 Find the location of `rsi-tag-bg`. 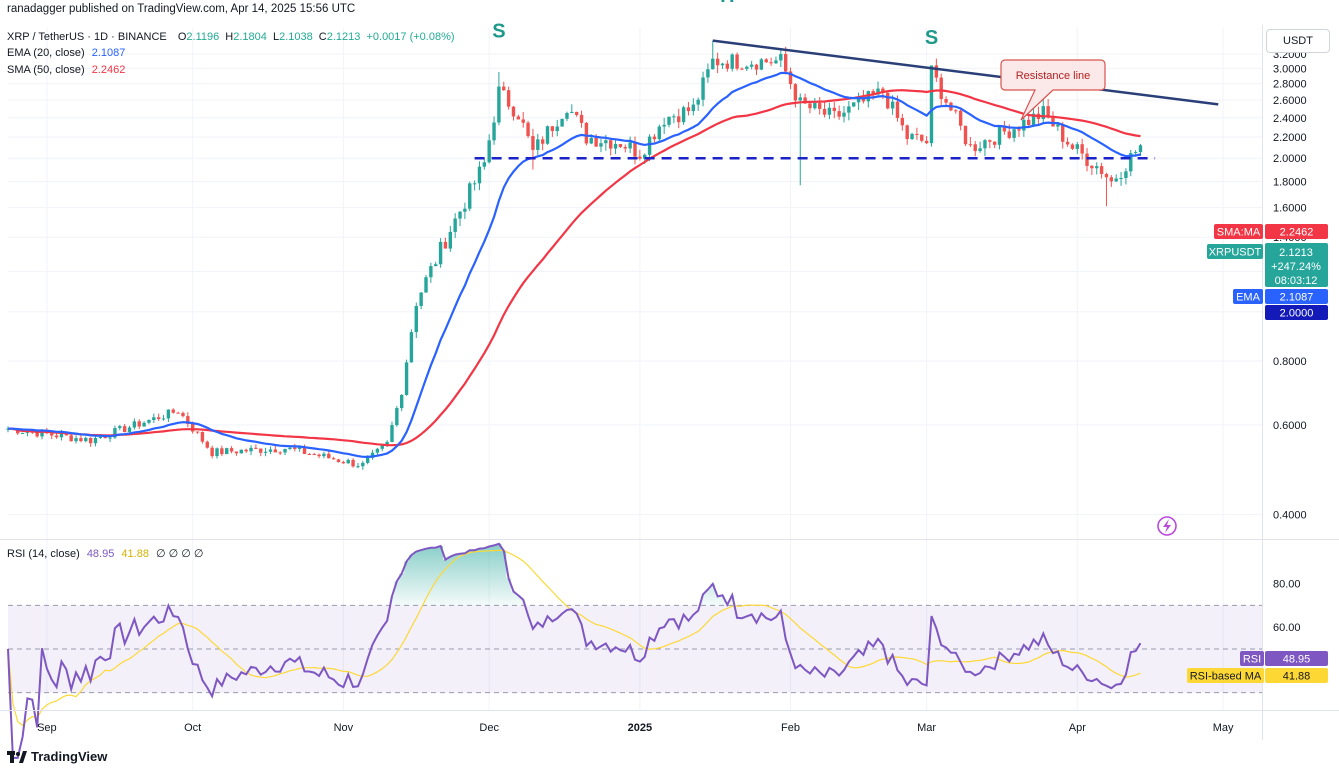

rsi-tag-bg is located at coordinates (1252, 658).